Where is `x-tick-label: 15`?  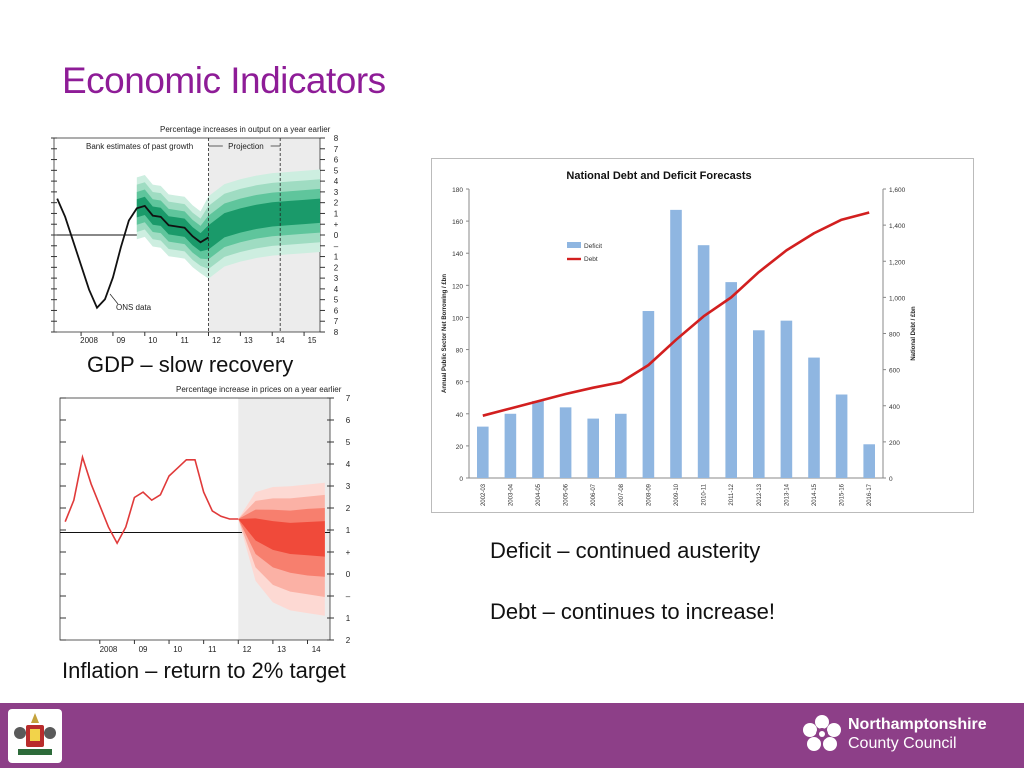
x-tick-label: 15 is located at coordinates (312, 340).